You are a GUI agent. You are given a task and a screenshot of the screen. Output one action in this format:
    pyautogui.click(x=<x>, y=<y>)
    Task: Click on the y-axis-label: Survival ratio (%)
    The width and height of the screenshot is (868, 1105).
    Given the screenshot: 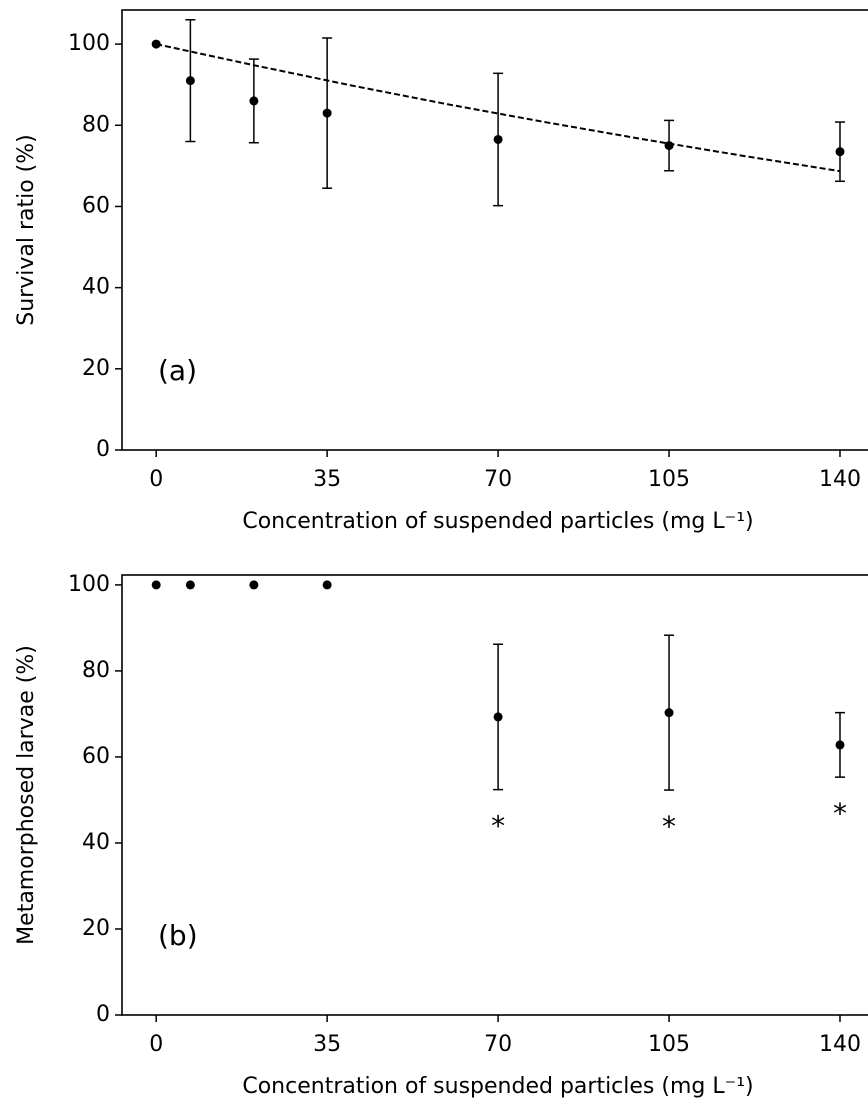 What is the action you would take?
    pyautogui.click(x=26, y=229)
    